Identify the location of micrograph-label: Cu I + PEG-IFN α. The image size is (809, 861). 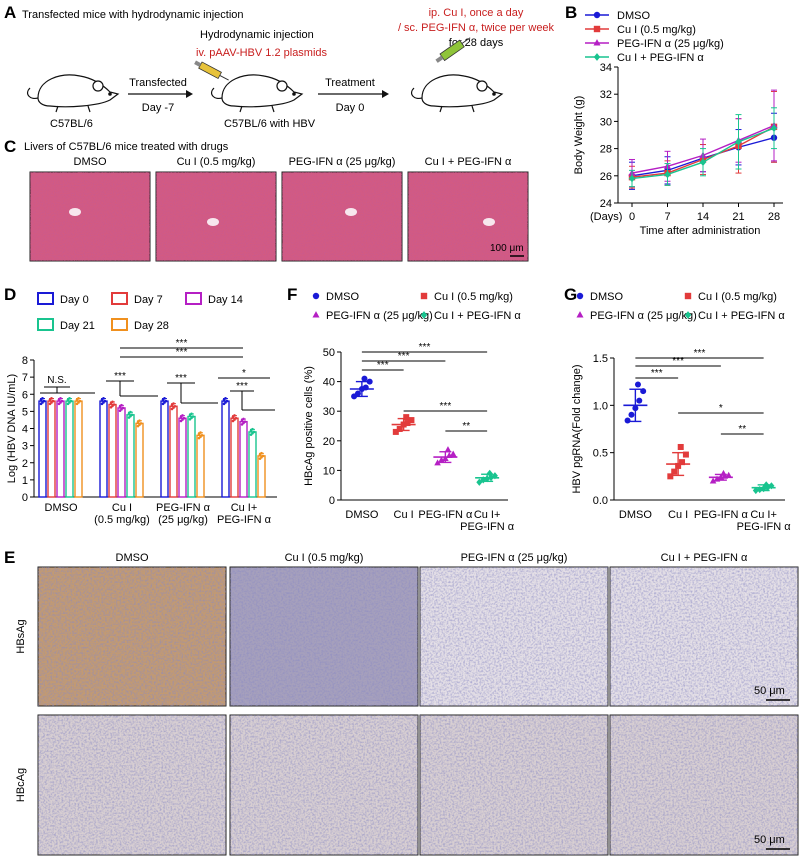
(468, 162).